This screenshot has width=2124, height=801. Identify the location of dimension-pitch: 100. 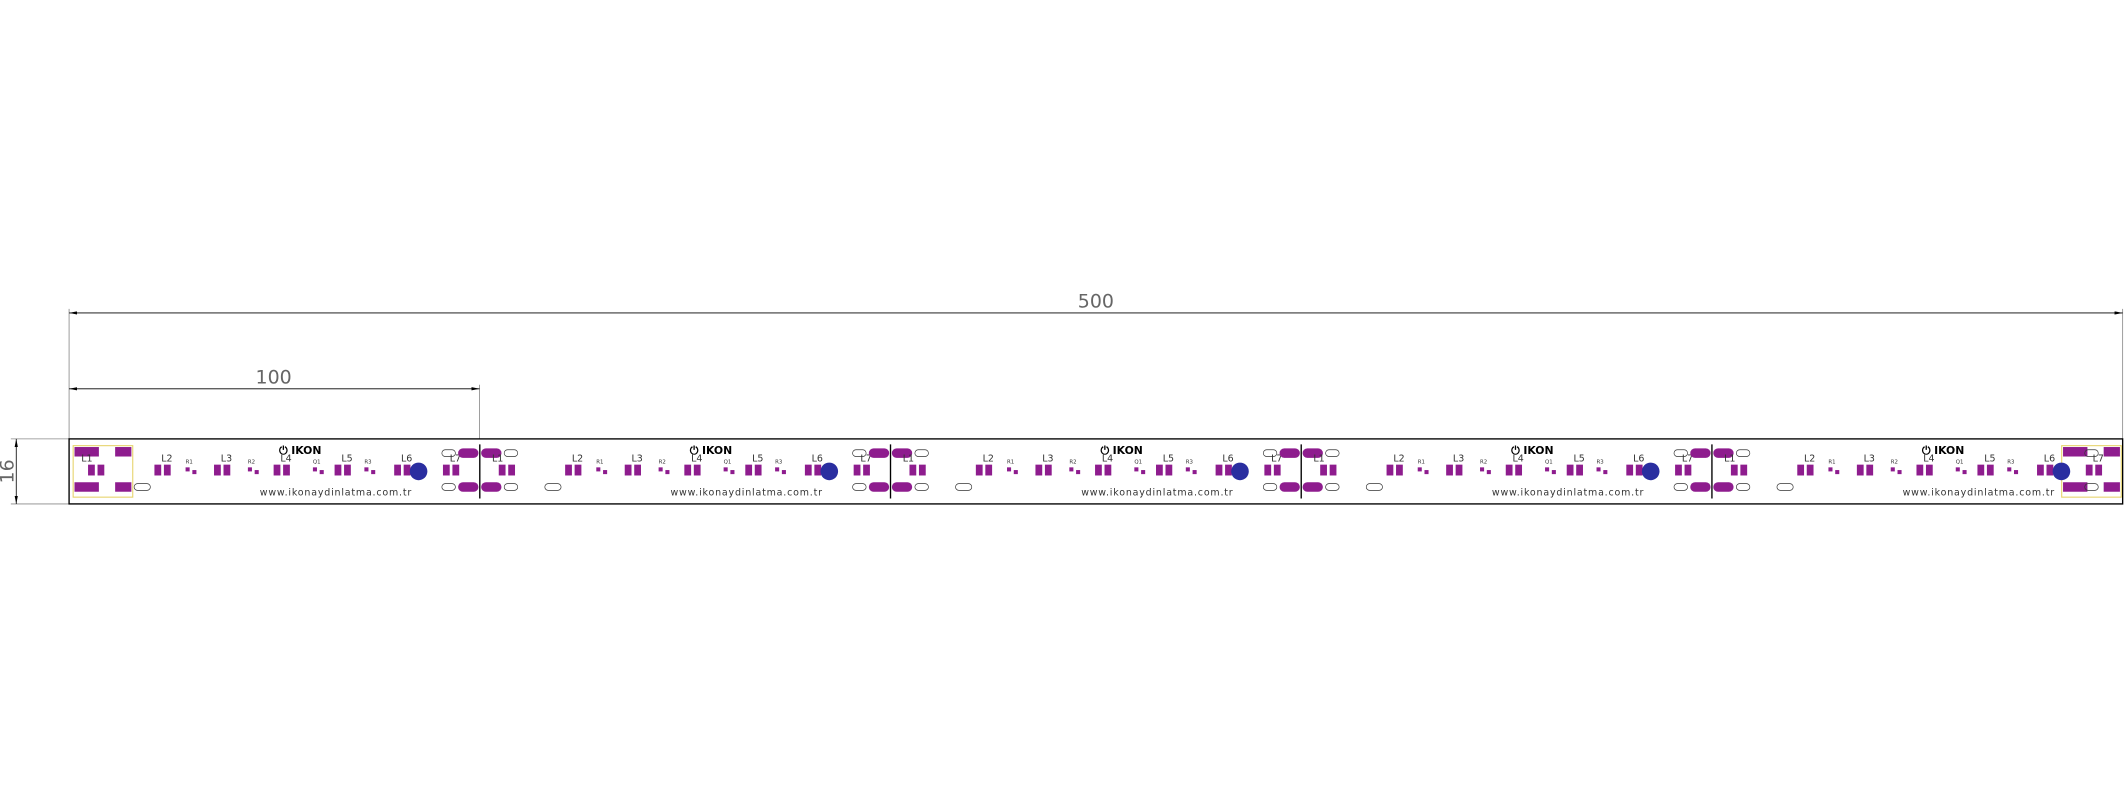
(274, 377).